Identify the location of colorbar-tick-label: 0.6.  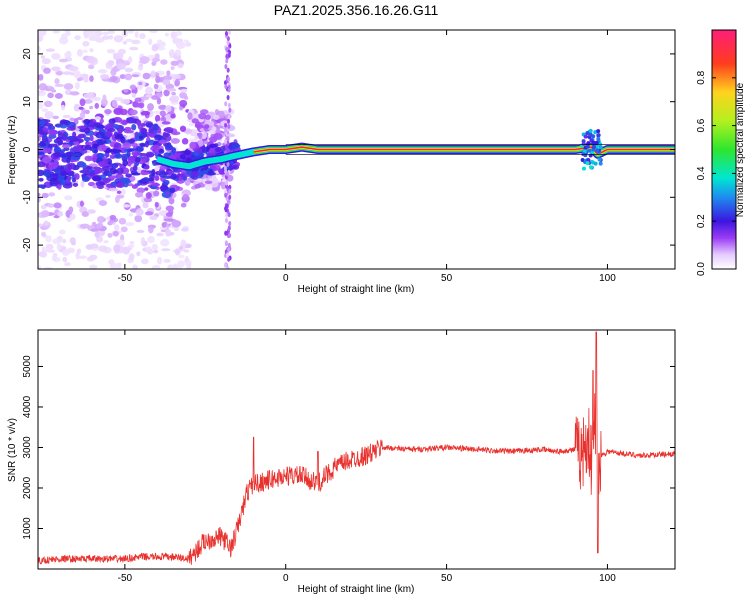
(701, 125).